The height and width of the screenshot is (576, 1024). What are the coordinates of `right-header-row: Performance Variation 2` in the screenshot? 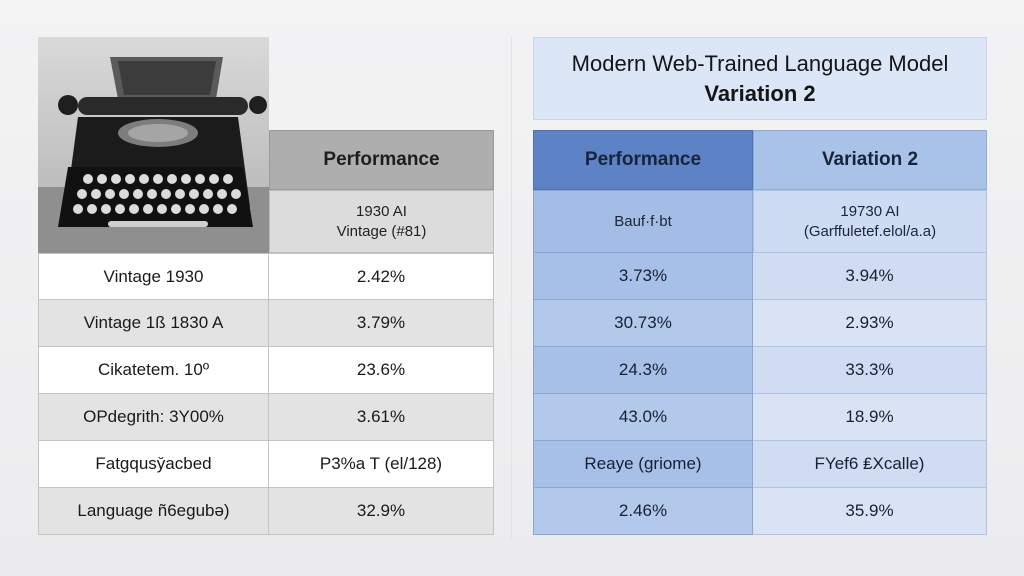 It's located at (760, 160).